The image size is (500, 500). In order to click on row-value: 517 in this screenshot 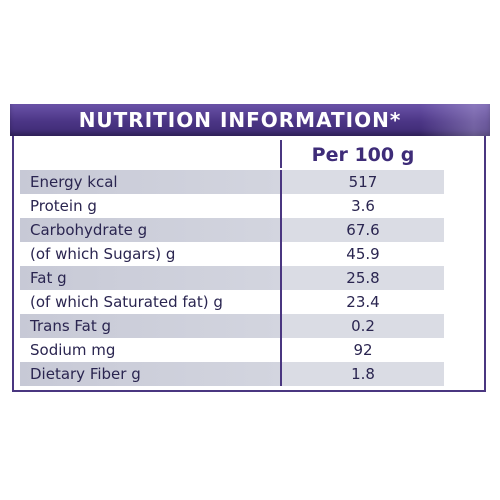, I will do `click(362, 182)`.